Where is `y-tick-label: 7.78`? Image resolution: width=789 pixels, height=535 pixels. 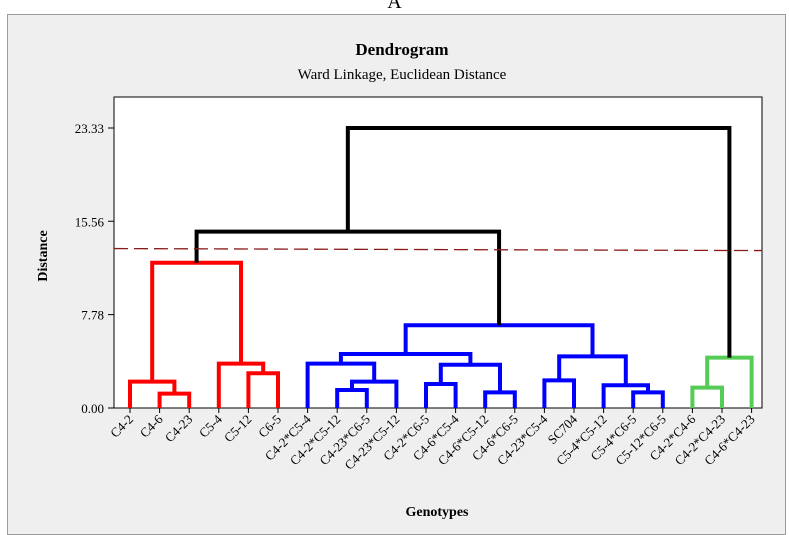
y-tick-label: 7.78 is located at coordinates (92, 315).